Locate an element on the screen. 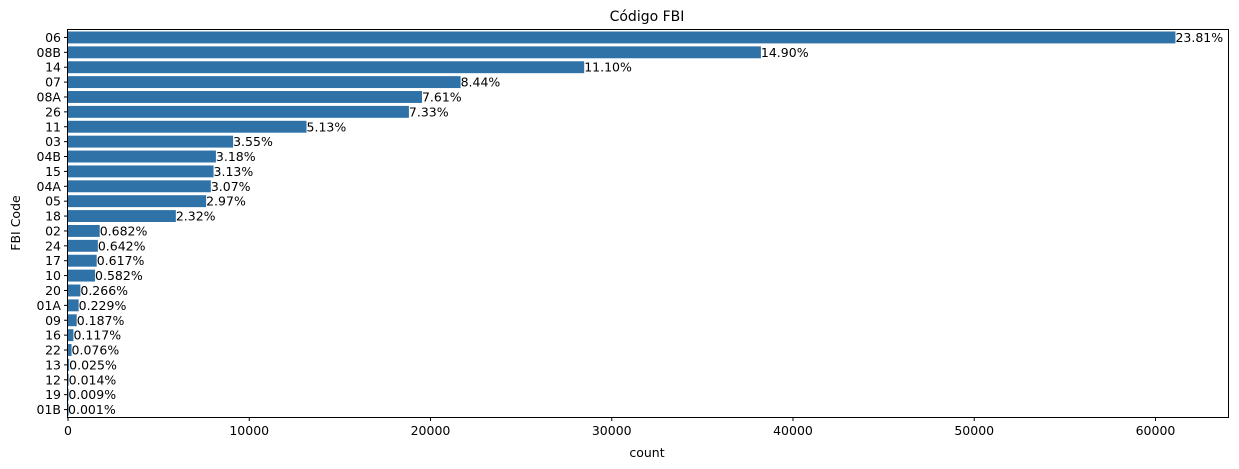 This screenshot has height=469, width=1239. x-tick-label: 0 is located at coordinates (68, 430).